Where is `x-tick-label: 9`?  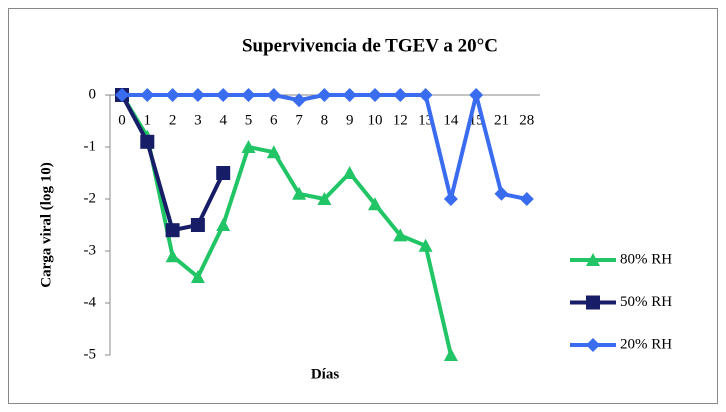
x-tick-label: 9 is located at coordinates (350, 120).